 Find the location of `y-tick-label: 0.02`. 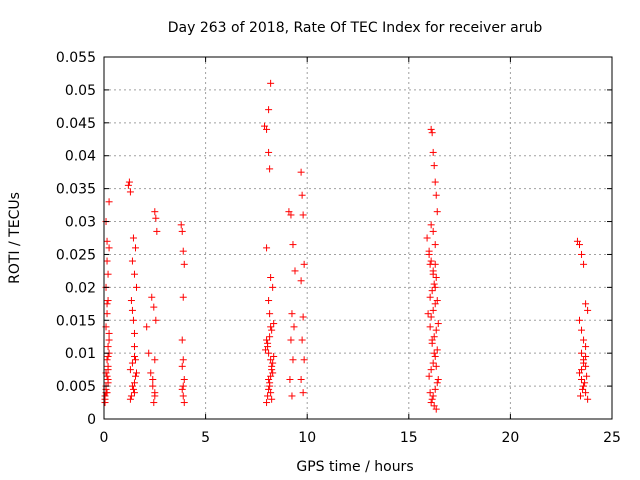

y-tick-label: 0.02 is located at coordinates (80, 288).